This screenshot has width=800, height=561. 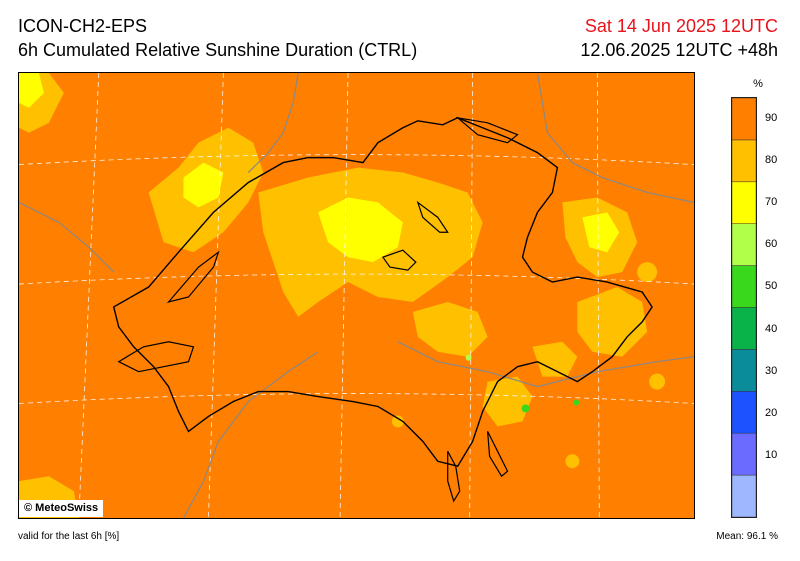 I want to click on lake-como, so click(x=498, y=454).